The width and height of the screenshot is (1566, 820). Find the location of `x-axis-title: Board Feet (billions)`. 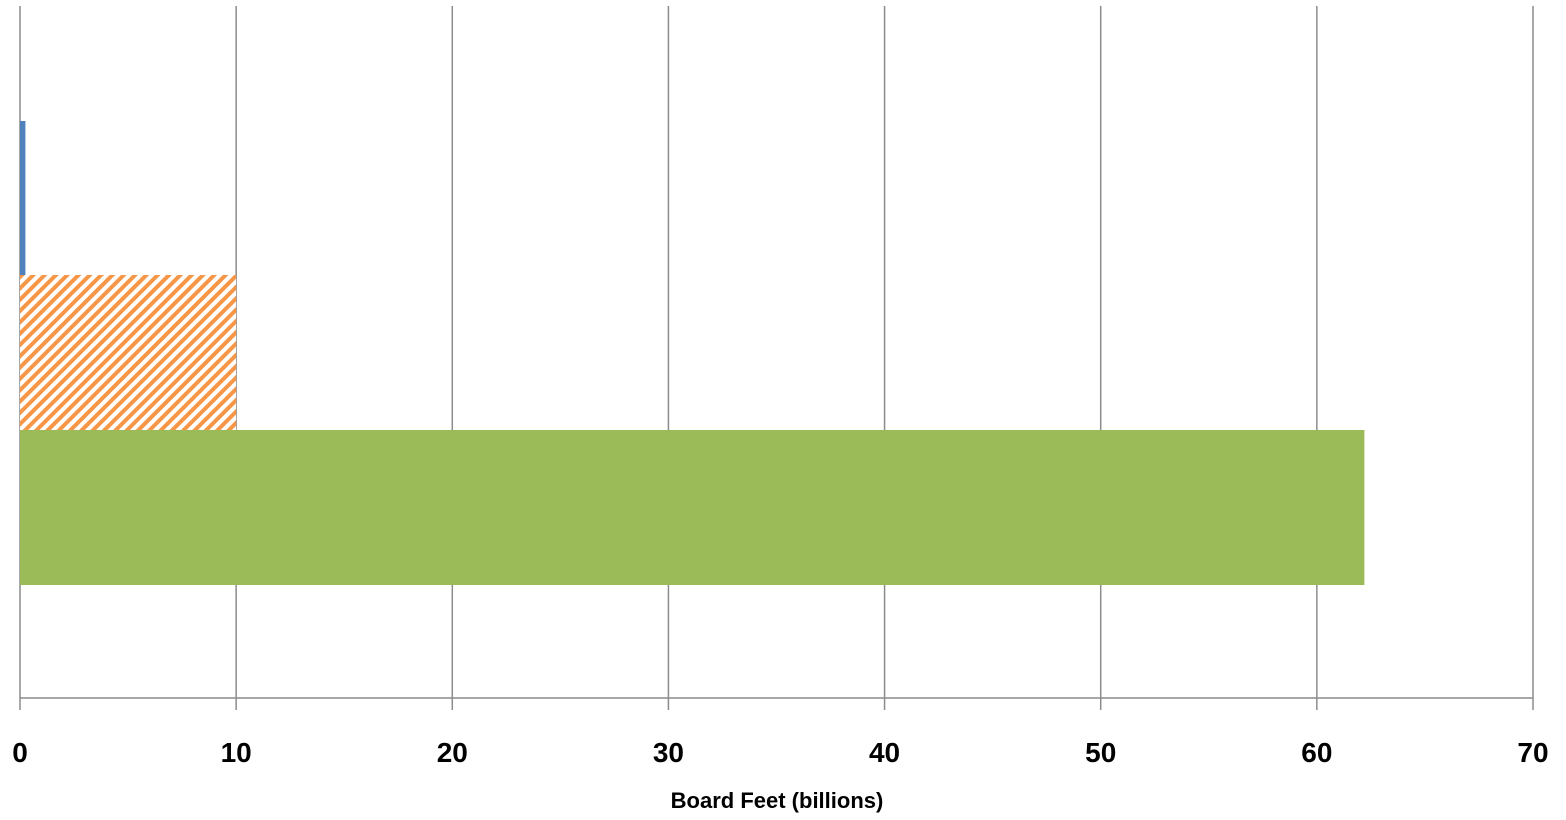

x-axis-title: Board Feet (billions) is located at coordinates (777, 800).